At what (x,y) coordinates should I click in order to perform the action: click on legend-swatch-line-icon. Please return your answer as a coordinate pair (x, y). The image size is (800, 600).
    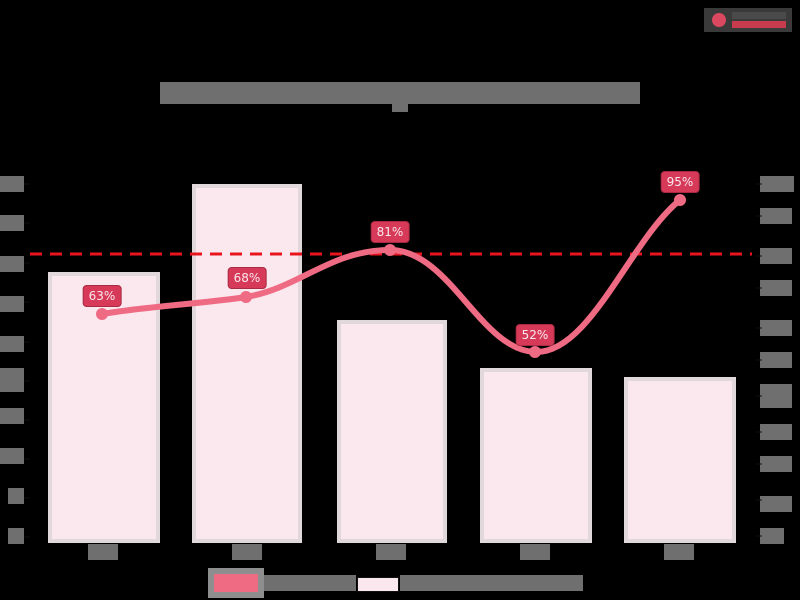
    Looking at the image, I should click on (236, 583).